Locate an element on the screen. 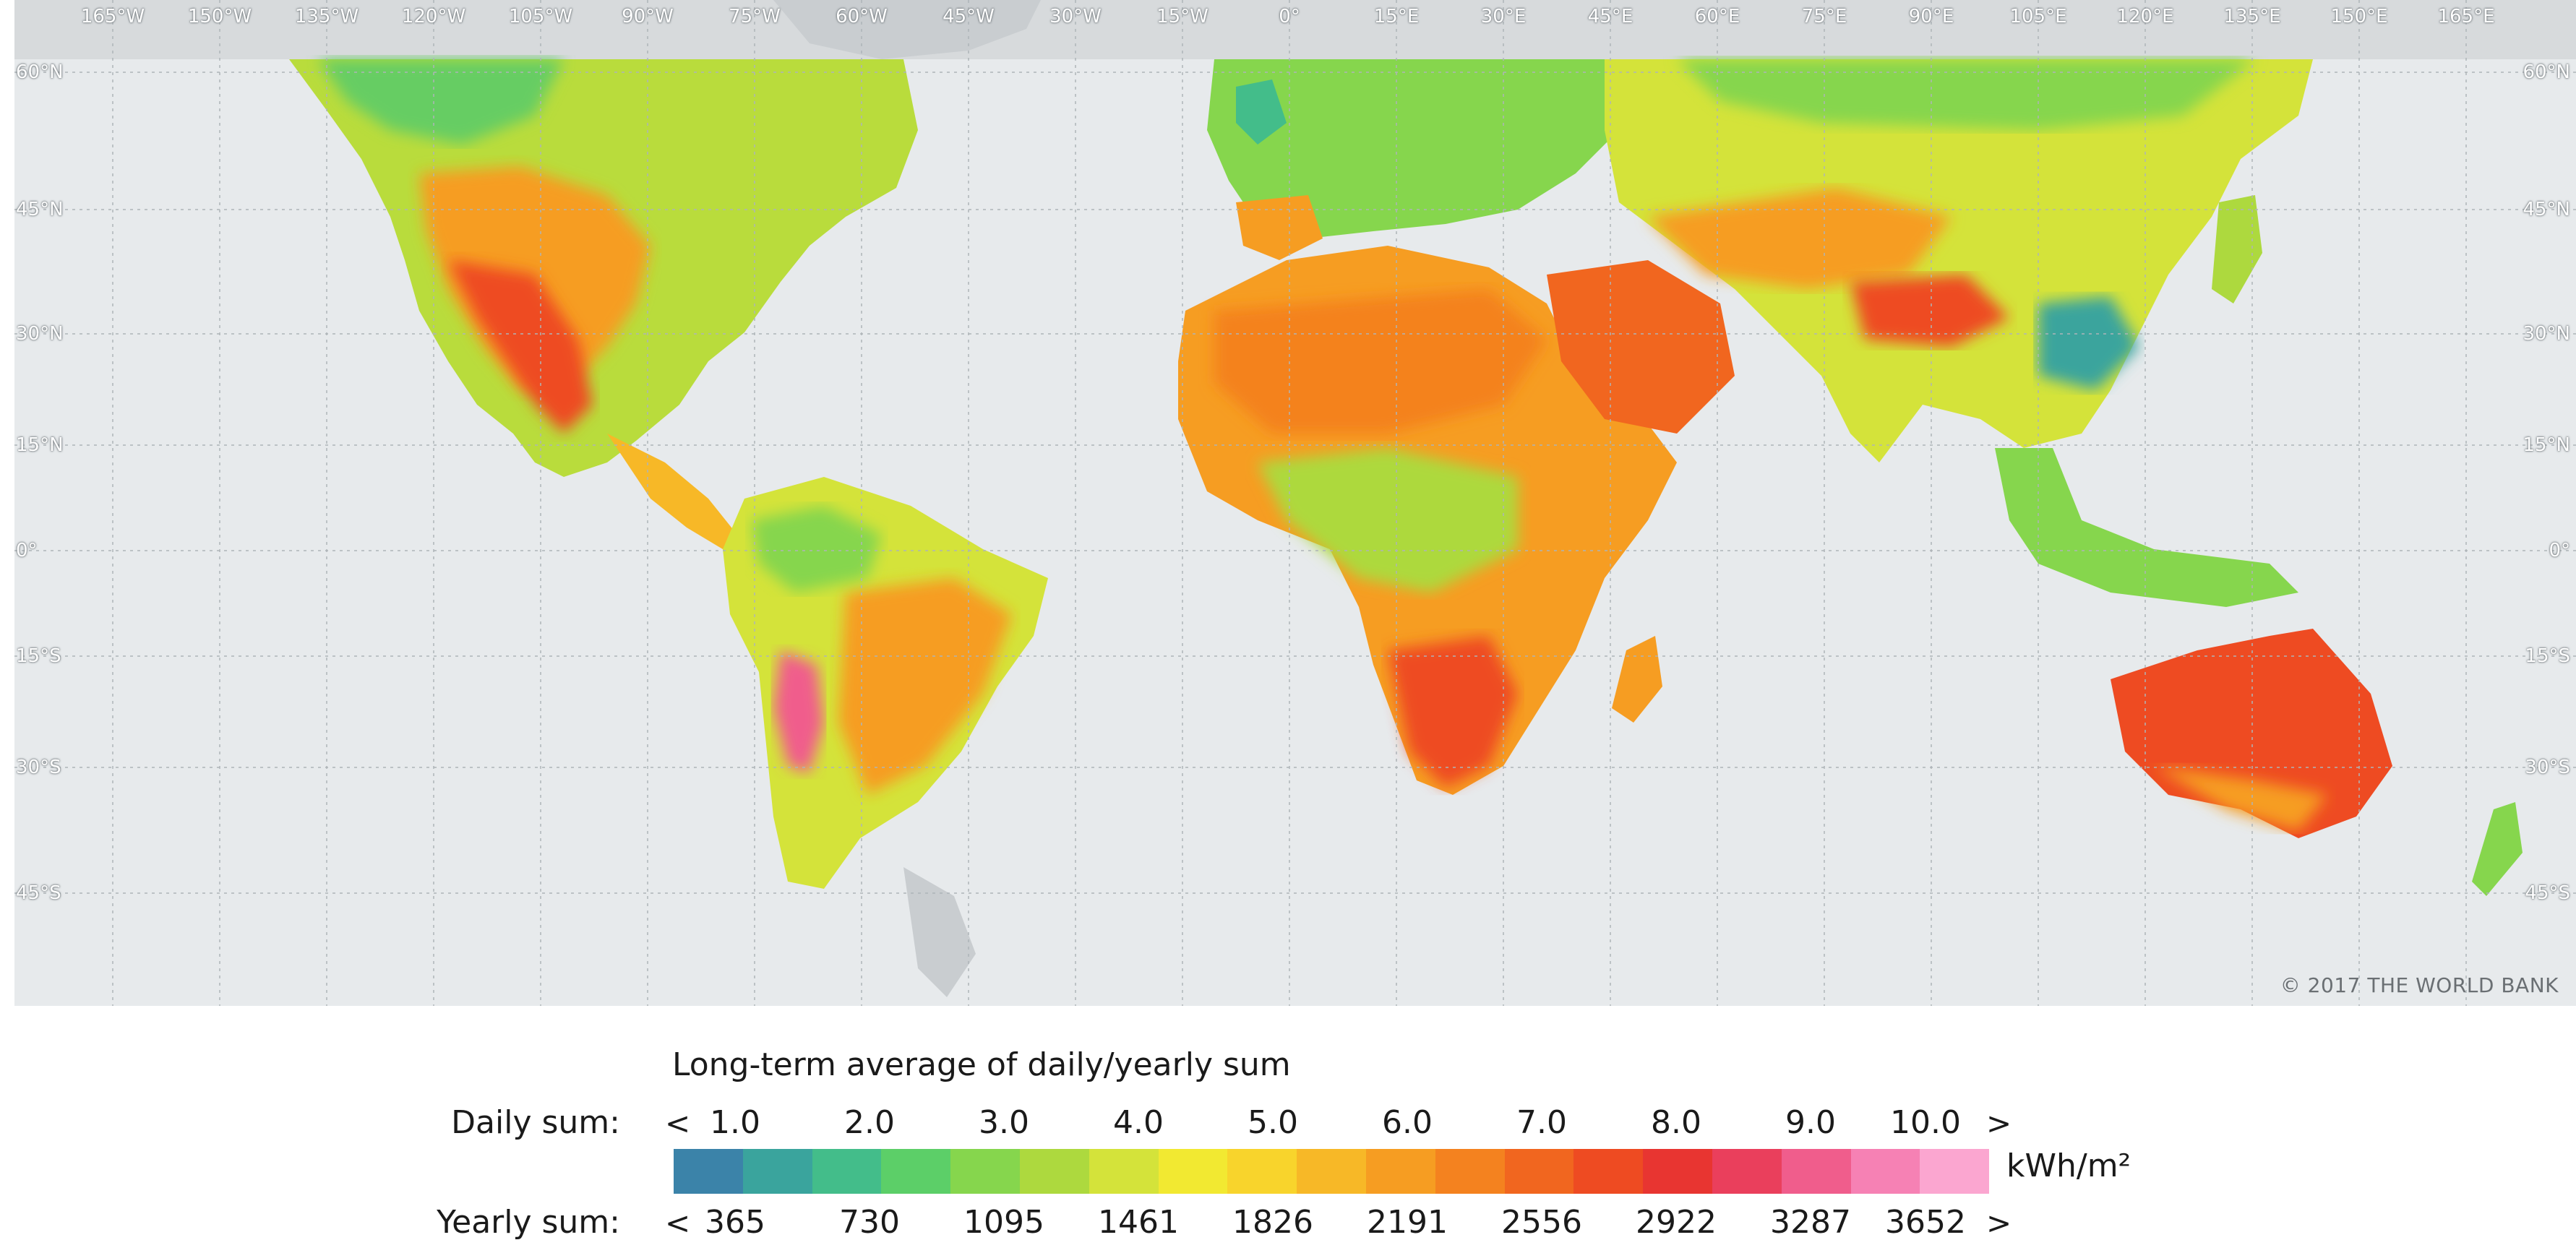 The height and width of the screenshot is (1253, 2576). south-america-warm is located at coordinates (925, 687).